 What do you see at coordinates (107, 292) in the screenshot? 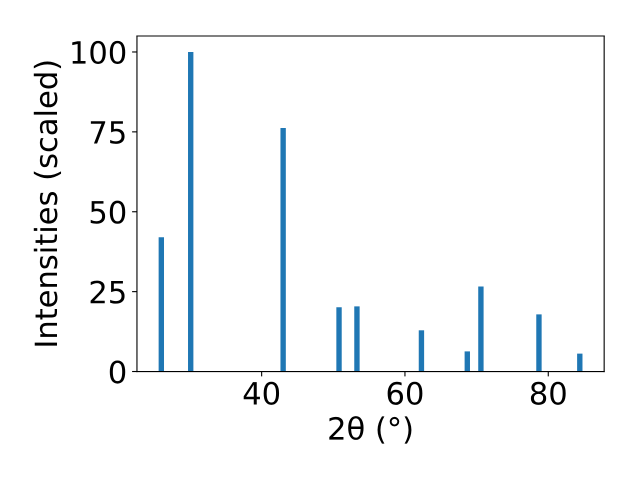
I see `y-tick-label: 25` at bounding box center [107, 292].